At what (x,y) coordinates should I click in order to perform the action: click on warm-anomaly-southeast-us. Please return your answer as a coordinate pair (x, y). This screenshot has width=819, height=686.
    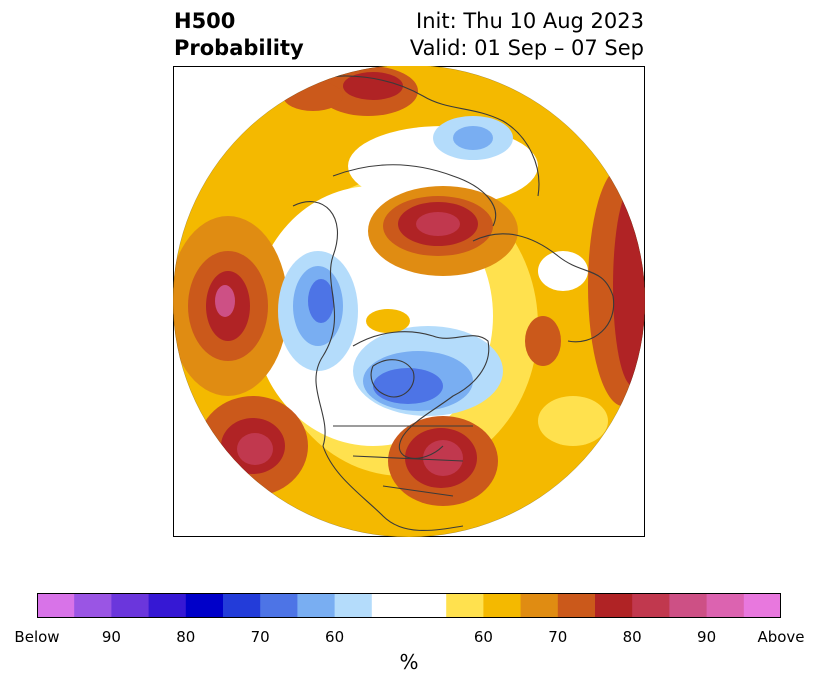
    Looking at the image, I should click on (443, 461).